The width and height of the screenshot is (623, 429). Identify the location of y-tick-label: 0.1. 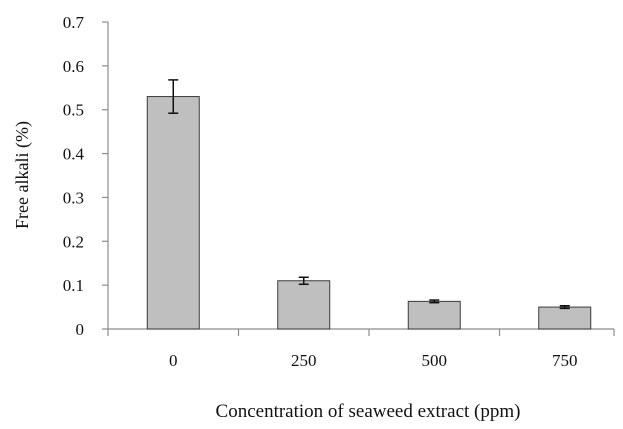
(73, 285).